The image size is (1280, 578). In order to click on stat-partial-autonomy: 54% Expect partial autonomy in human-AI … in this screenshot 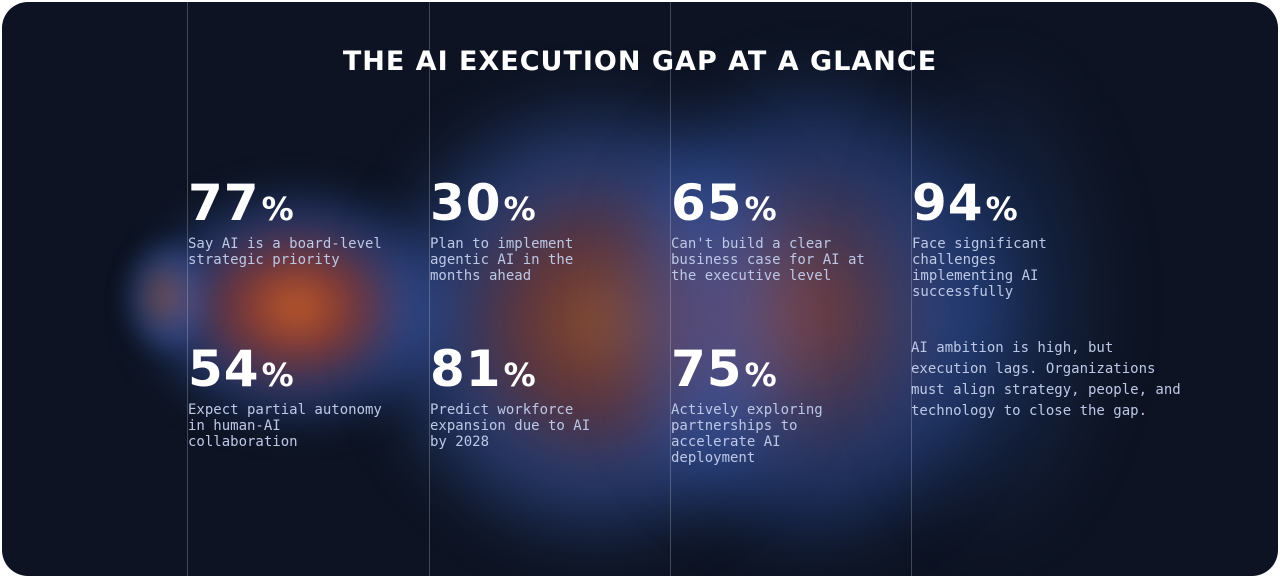, I will do `click(288, 397)`.